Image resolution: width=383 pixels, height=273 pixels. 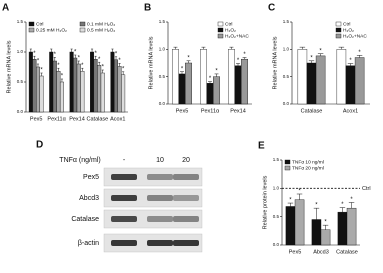 What do you see at coordinates (56, 119) in the screenshot?
I see `x-tick-label: Pex11α` at bounding box center [56, 119].